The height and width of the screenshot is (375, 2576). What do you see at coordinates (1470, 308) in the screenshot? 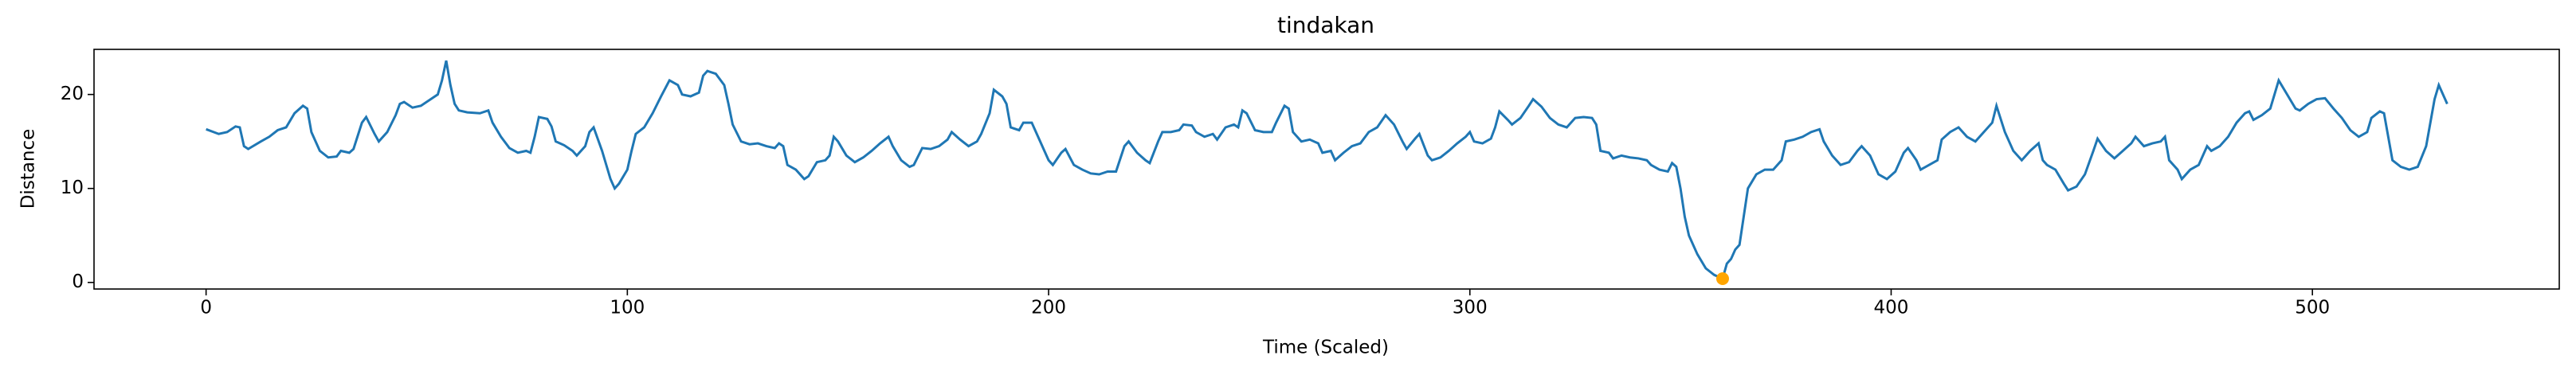
I see `x-tick-label: 300` at bounding box center [1470, 308].